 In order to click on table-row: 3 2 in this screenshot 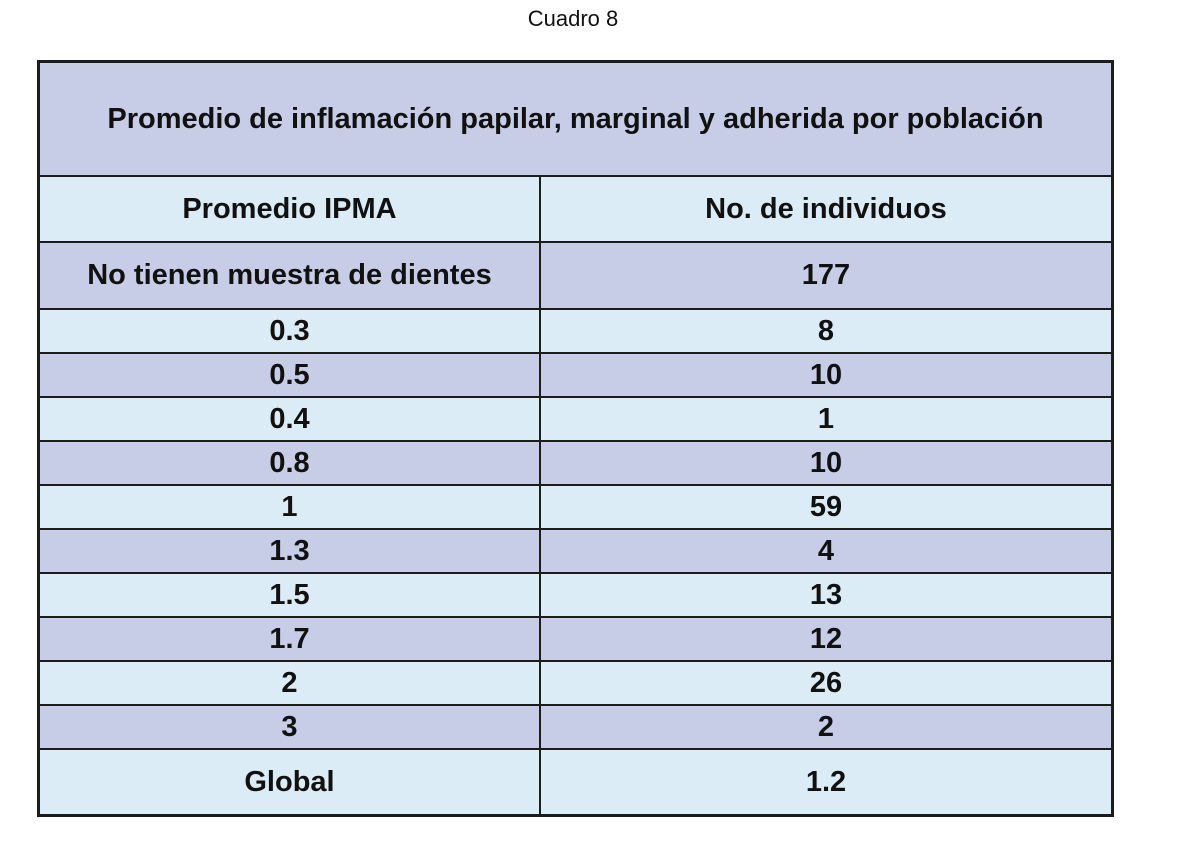, I will do `click(575, 727)`.